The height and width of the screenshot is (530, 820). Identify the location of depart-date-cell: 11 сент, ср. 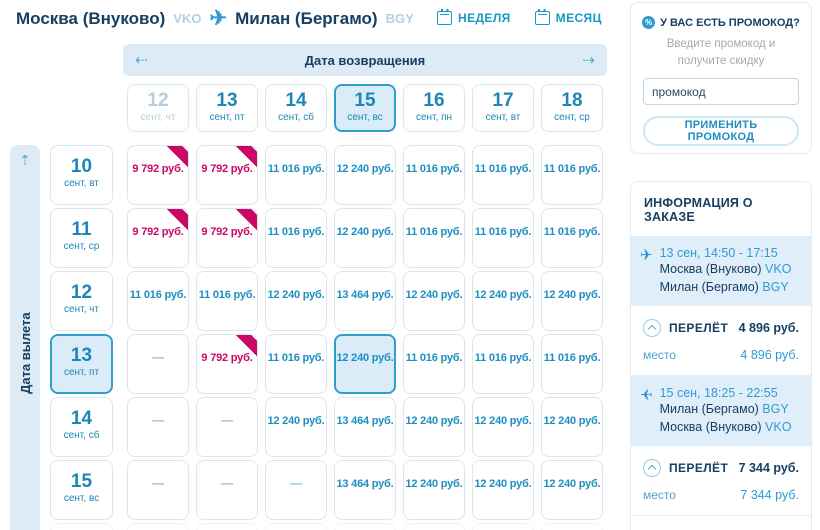
(81, 238).